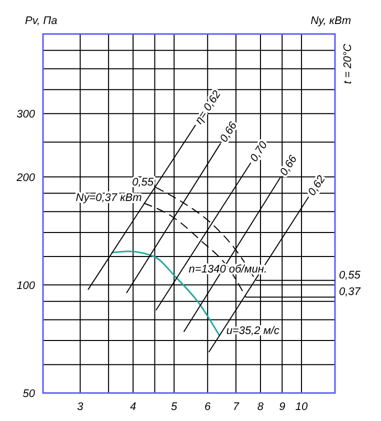  I want to click on y-tick-label: 300, so click(26, 114).